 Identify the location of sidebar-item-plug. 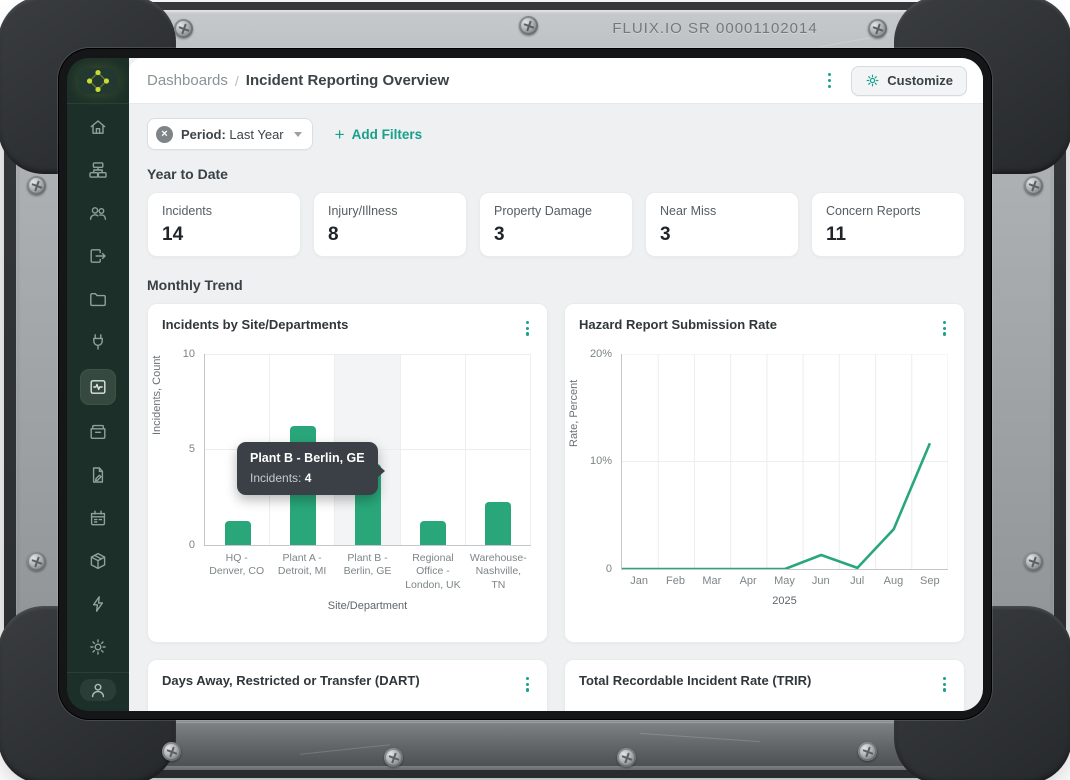
(98, 342).